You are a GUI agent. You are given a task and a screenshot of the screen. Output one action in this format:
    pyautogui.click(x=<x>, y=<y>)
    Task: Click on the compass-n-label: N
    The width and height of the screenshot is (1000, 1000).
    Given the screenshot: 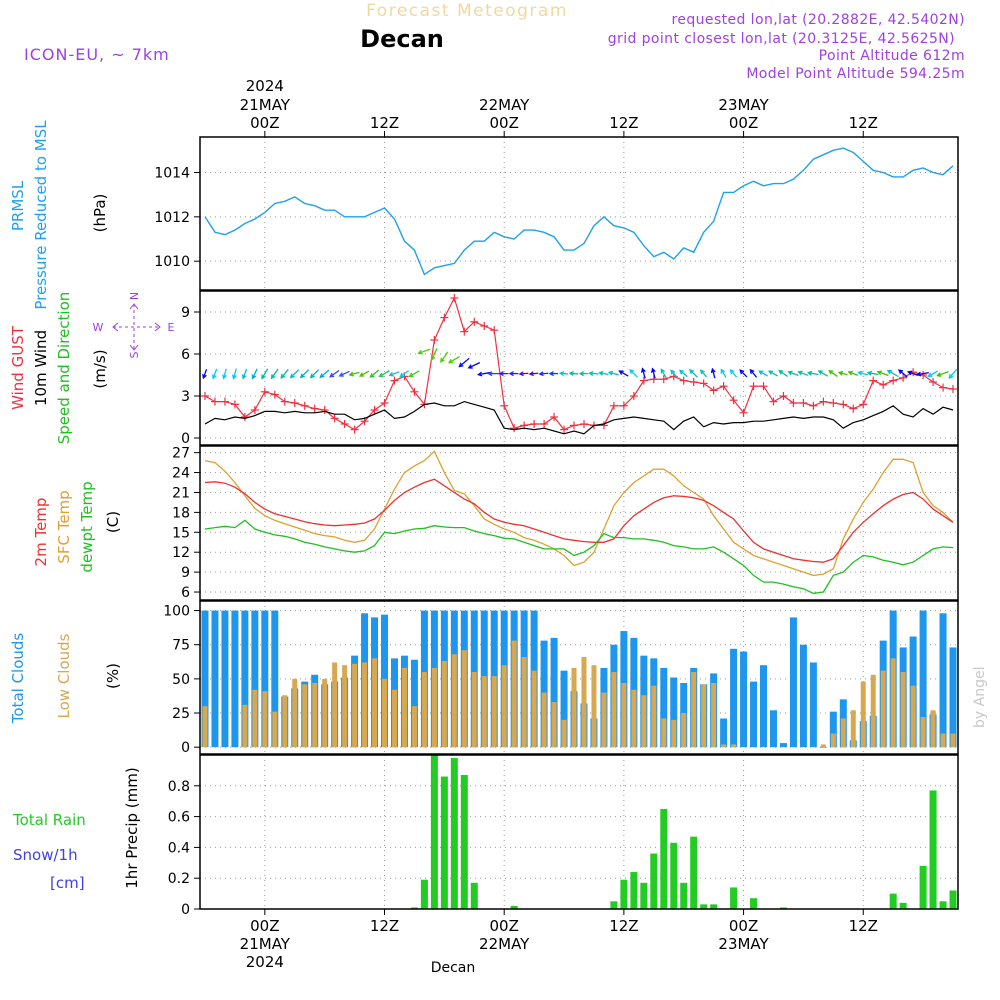 What is the action you would take?
    pyautogui.click(x=134, y=296)
    